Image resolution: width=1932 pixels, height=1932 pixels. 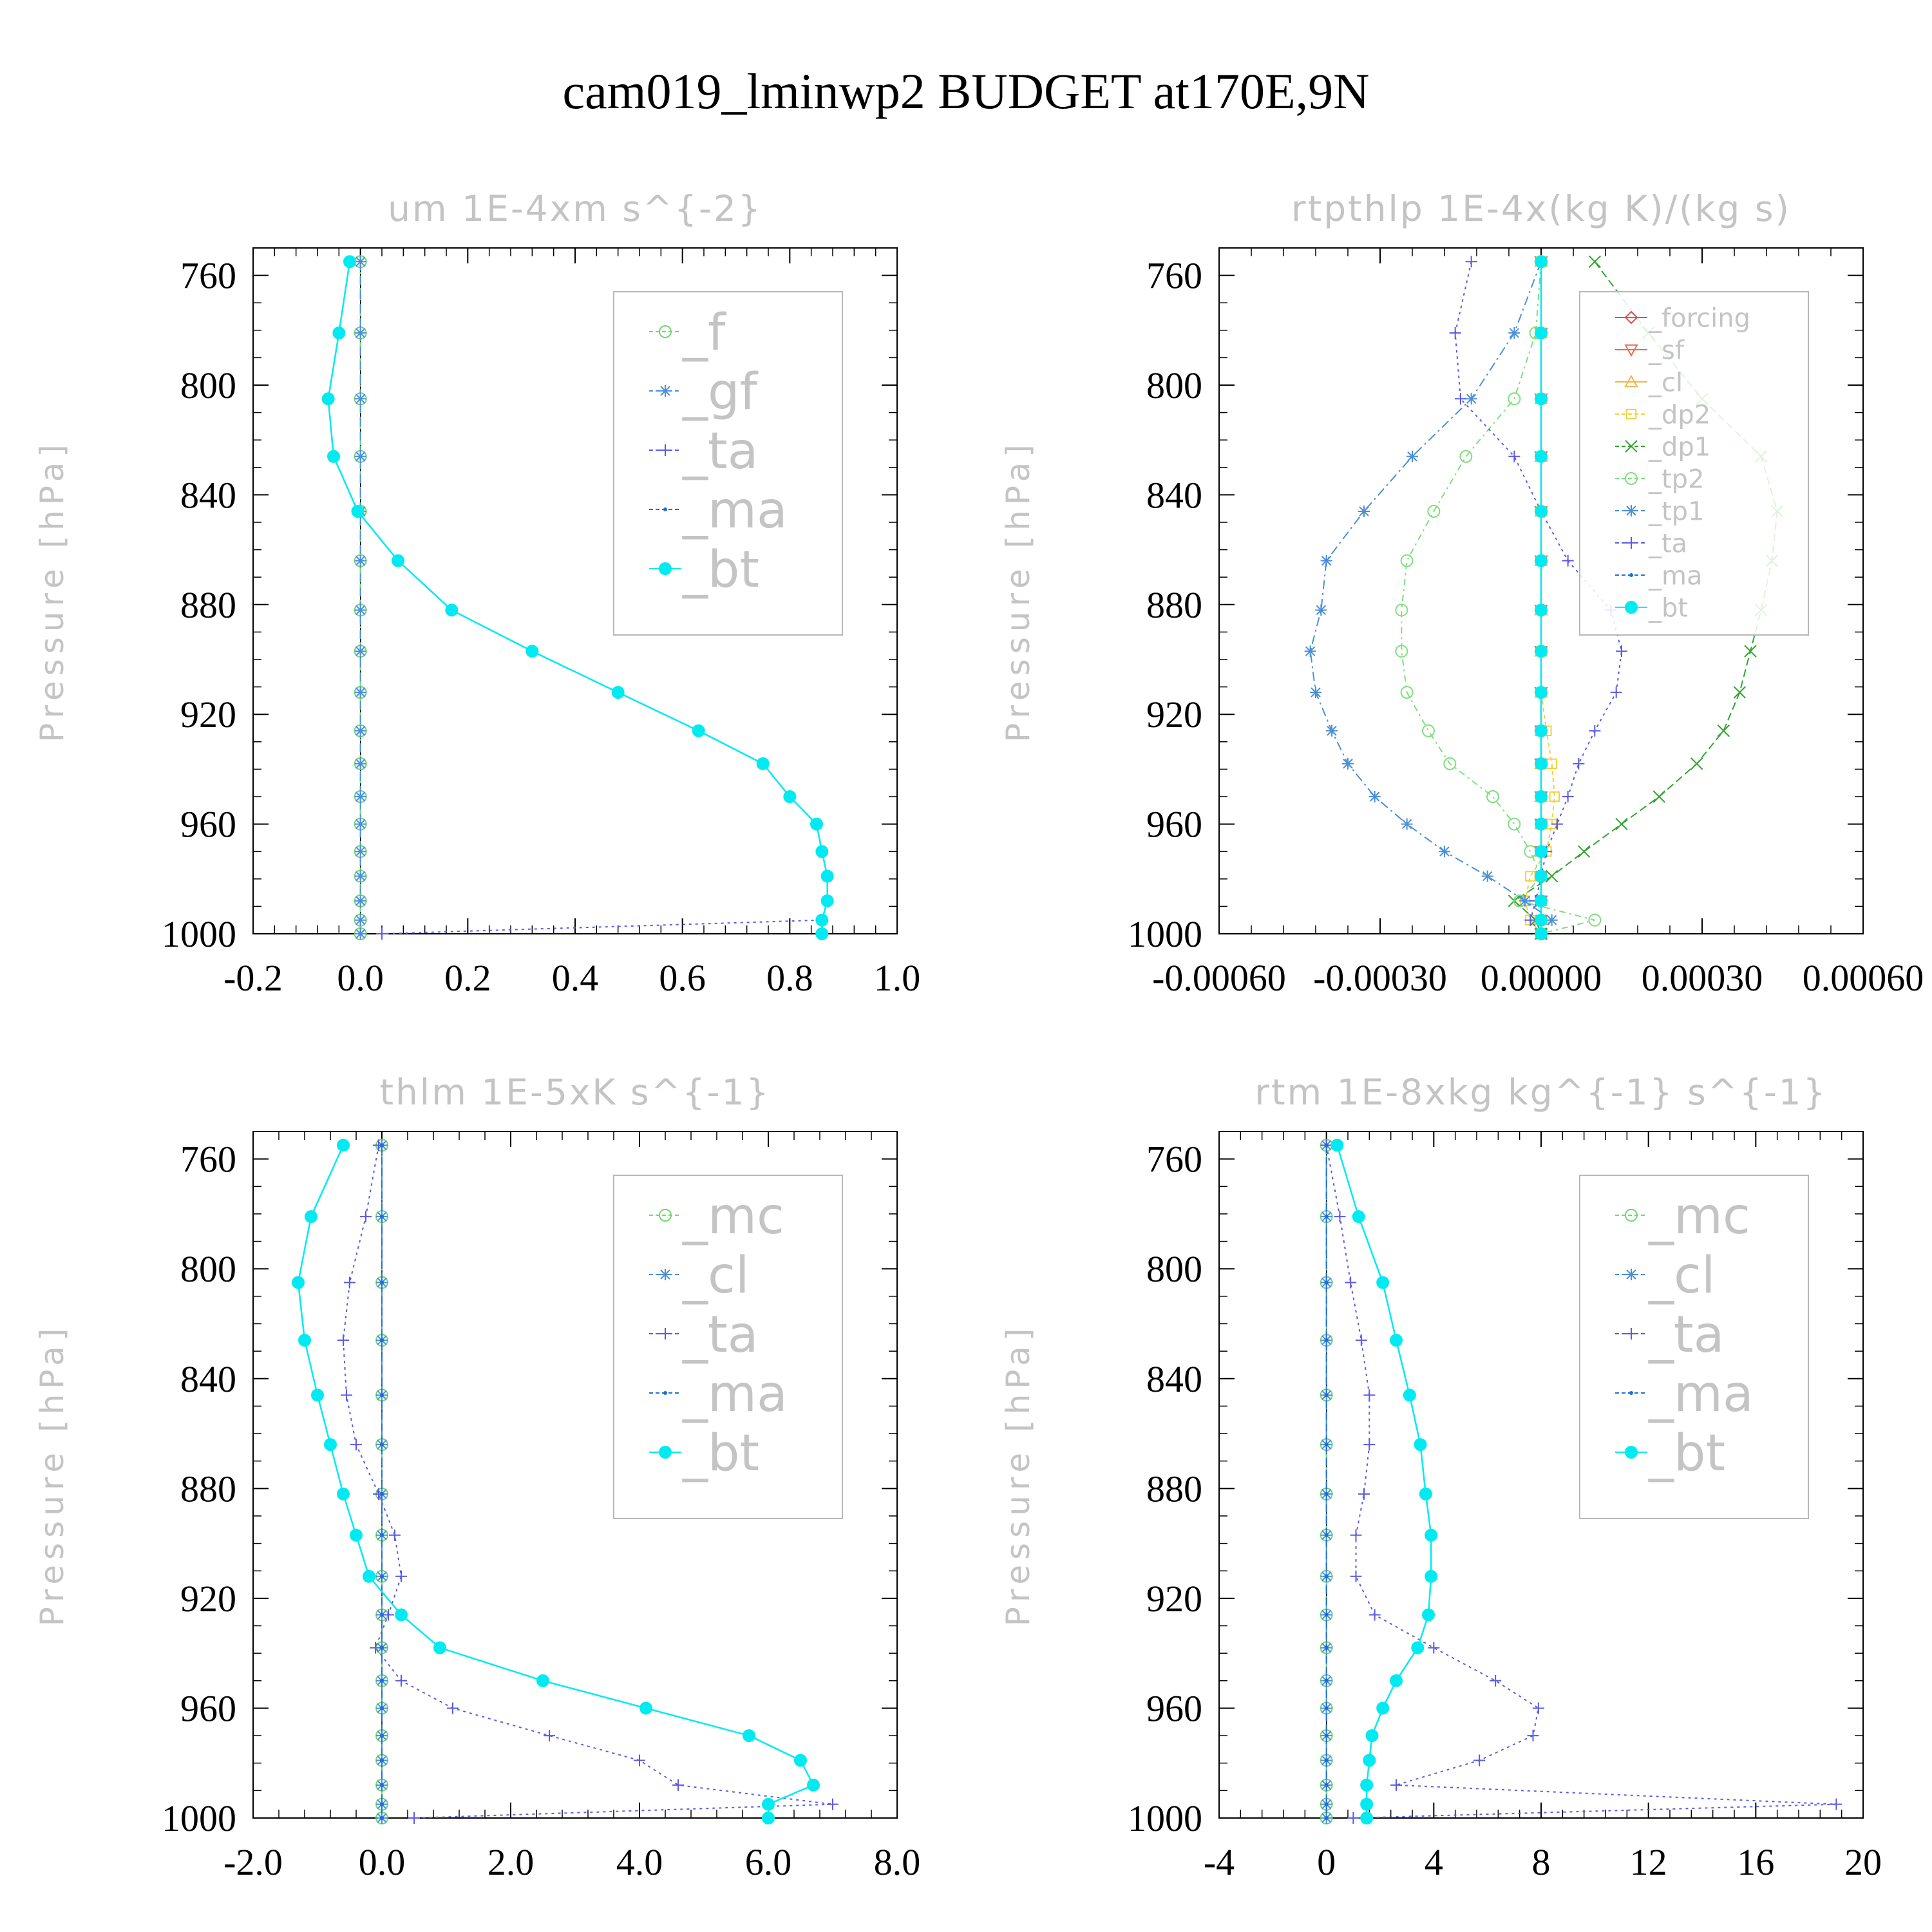 I want to click on panel1-legend-marker-bt, so click(x=665, y=569).